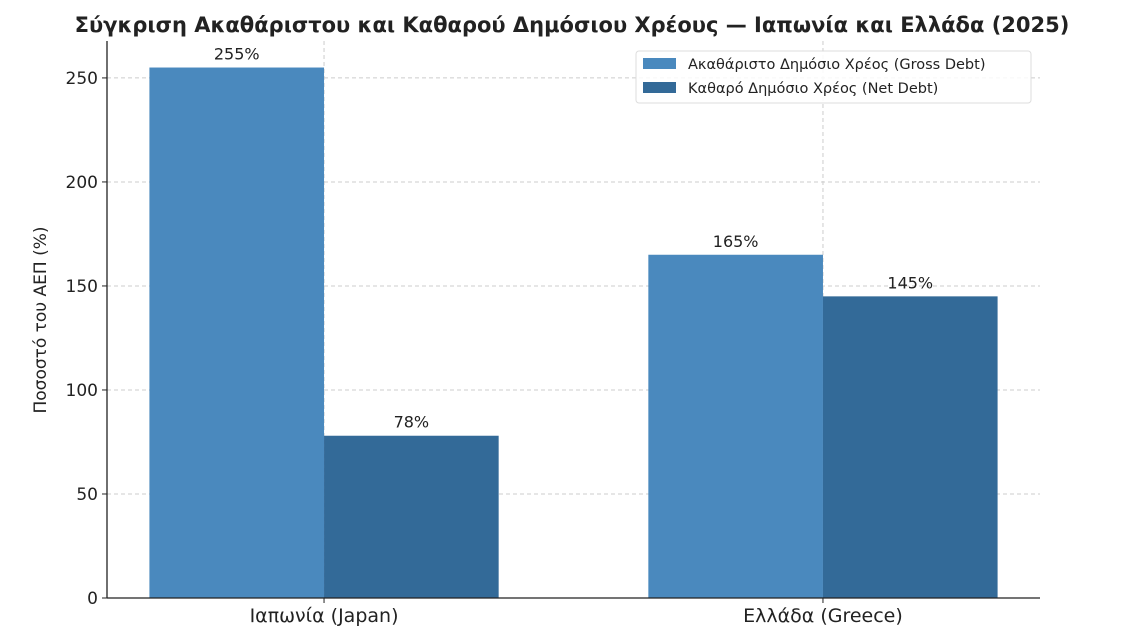 This screenshot has height=644, width=1145. Describe the element at coordinates (823, 616) in the screenshot. I see `x-tick-label: Ελλάδα (Greece)` at that location.